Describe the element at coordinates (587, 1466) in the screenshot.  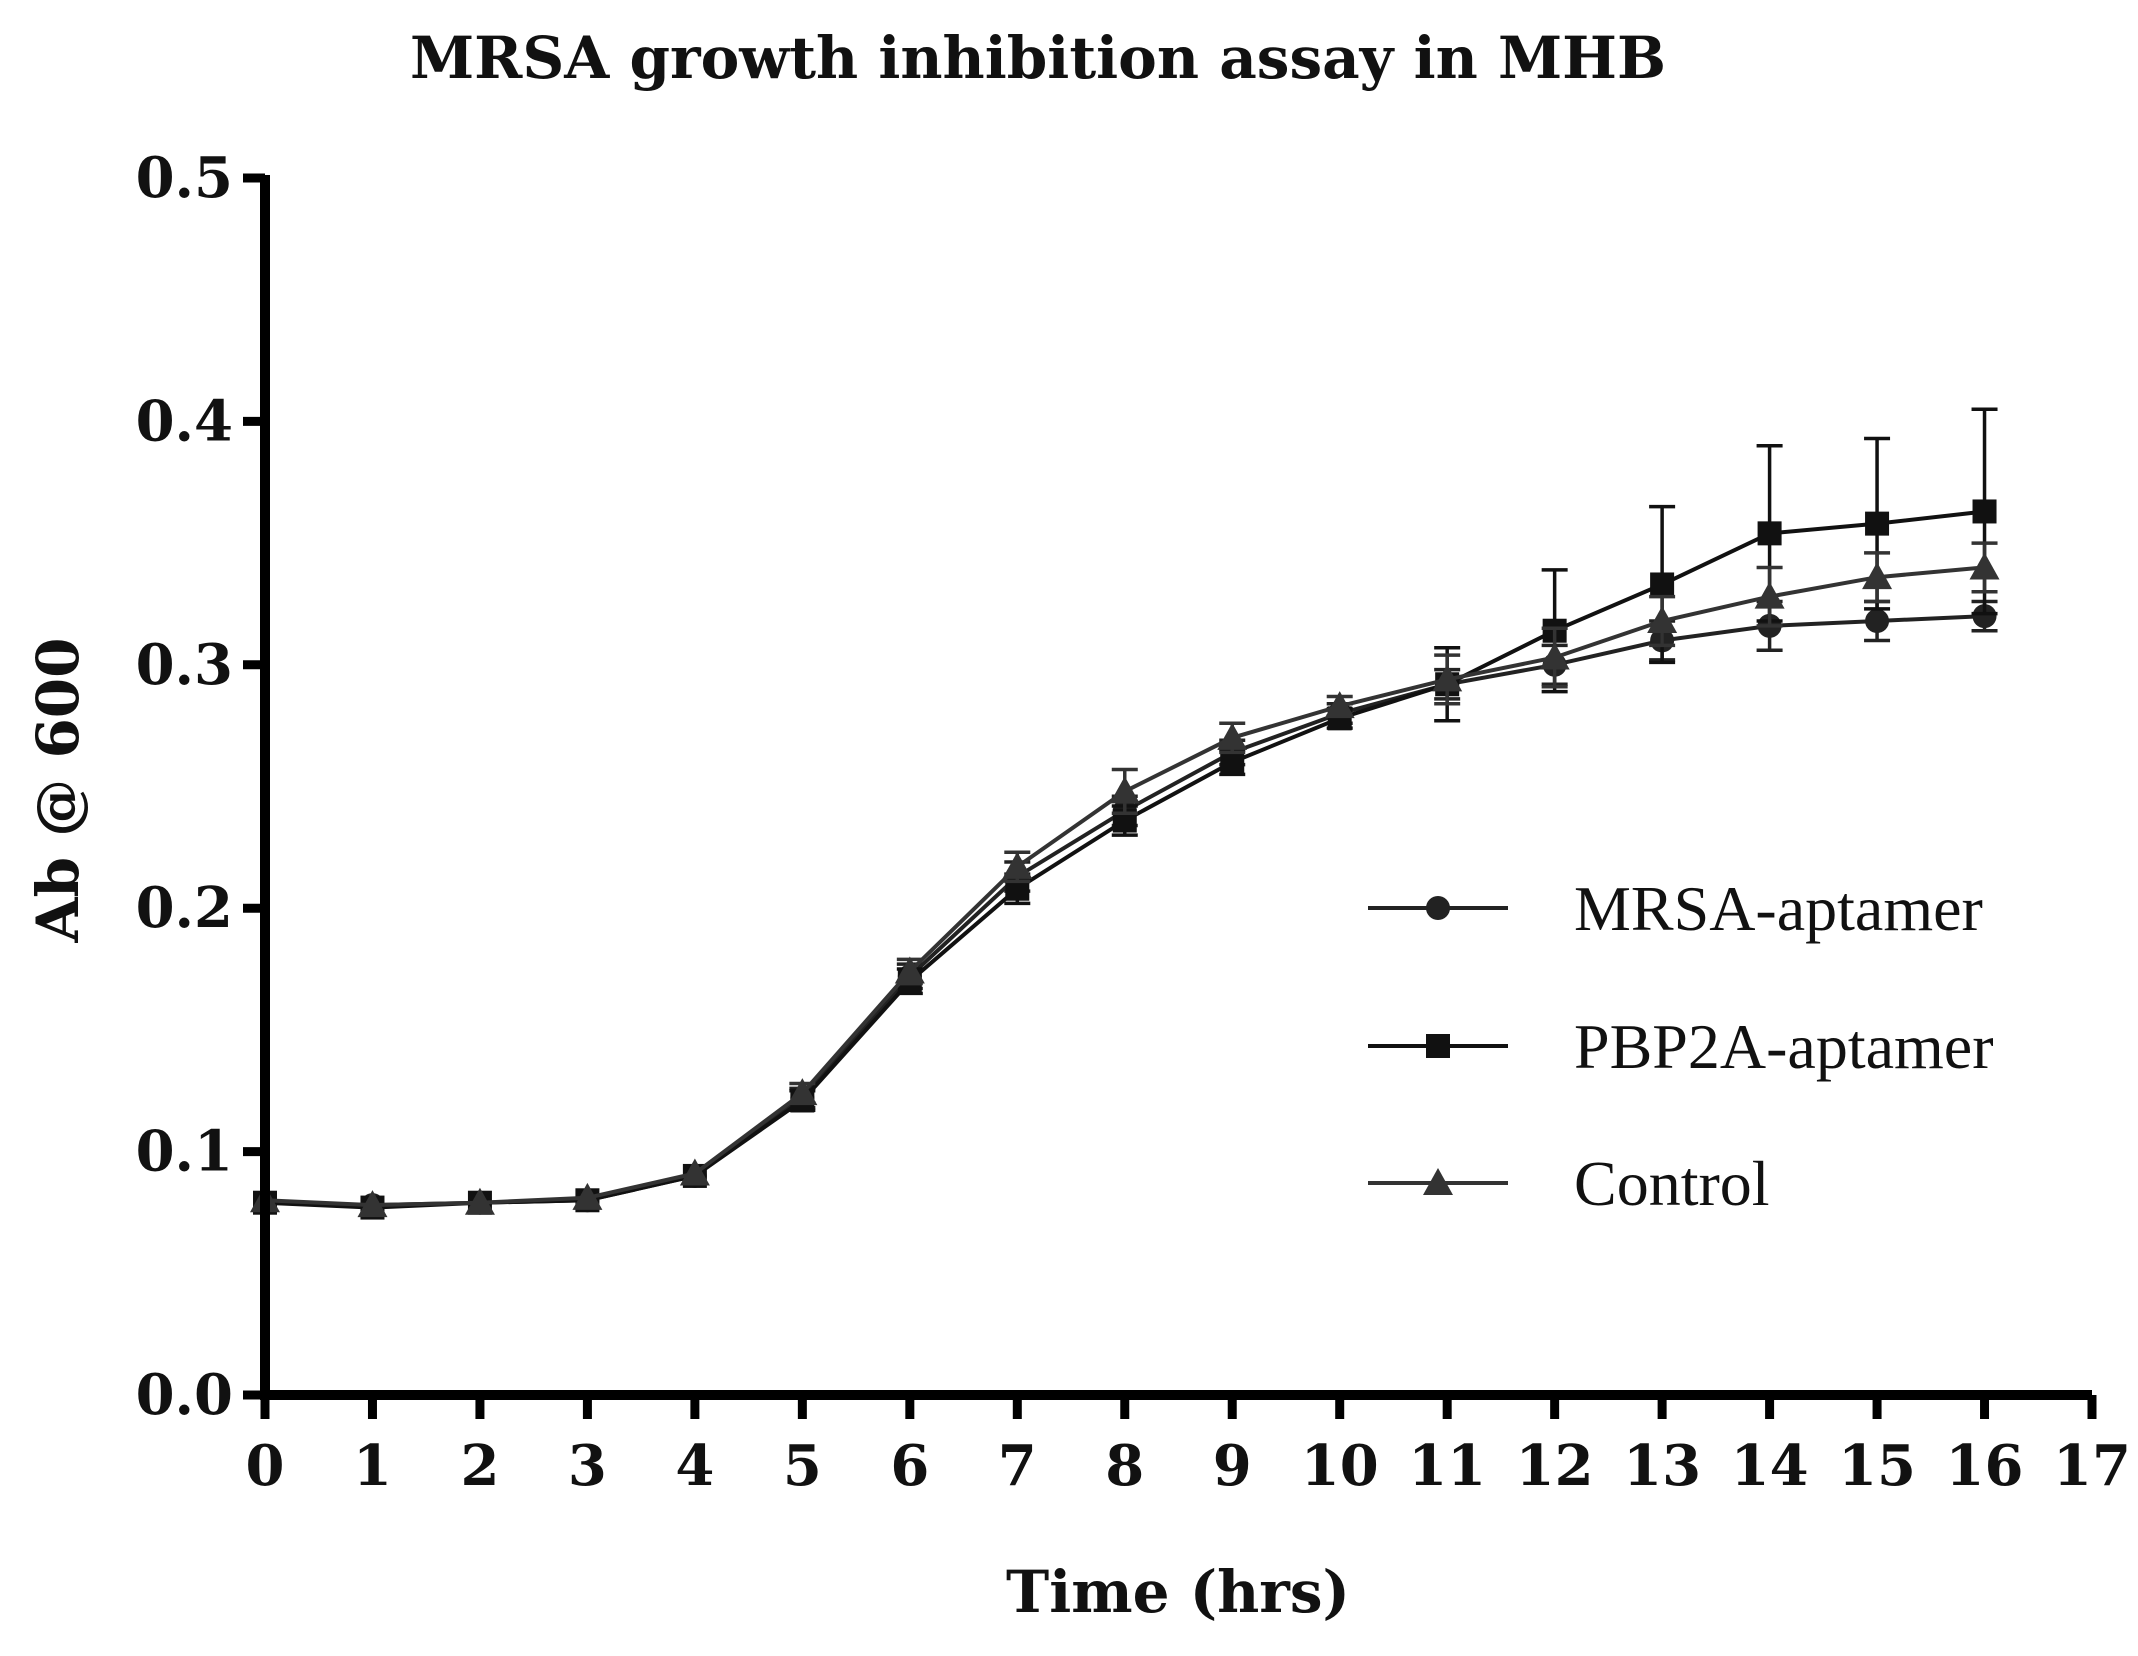
I see `x-tick-label: 3` at that location.